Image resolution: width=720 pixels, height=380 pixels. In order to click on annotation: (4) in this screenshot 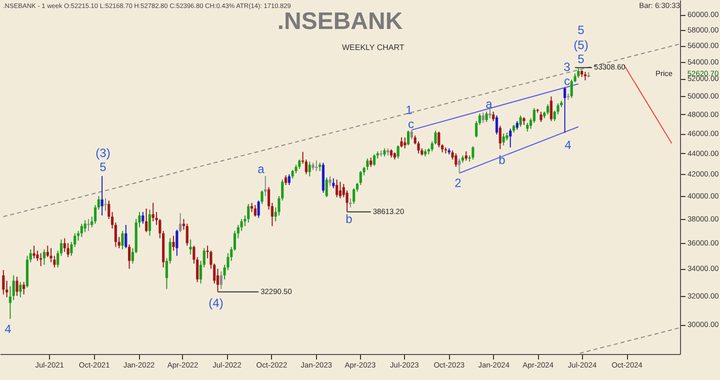, I will do `click(216, 303)`.